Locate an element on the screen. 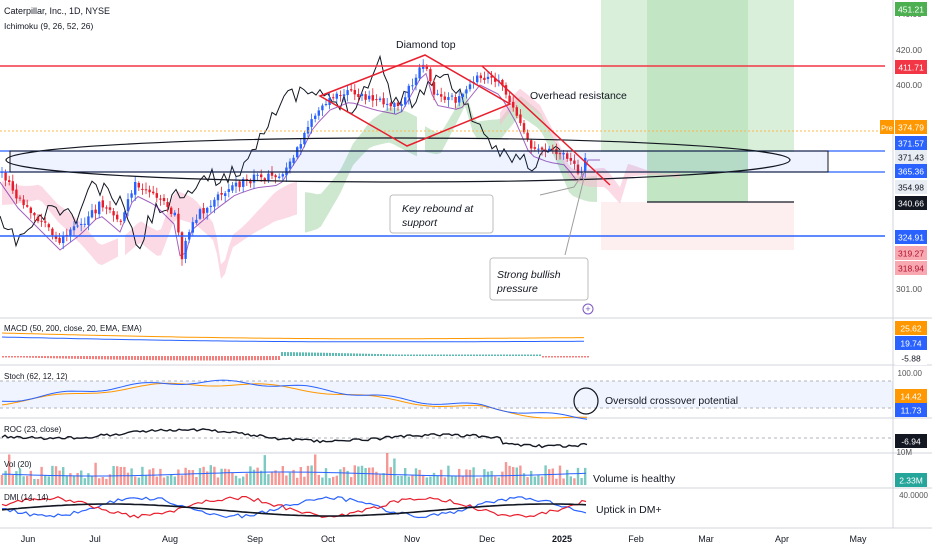 This screenshot has width=932, height=550. time-tick: 2025 is located at coordinates (562, 539).